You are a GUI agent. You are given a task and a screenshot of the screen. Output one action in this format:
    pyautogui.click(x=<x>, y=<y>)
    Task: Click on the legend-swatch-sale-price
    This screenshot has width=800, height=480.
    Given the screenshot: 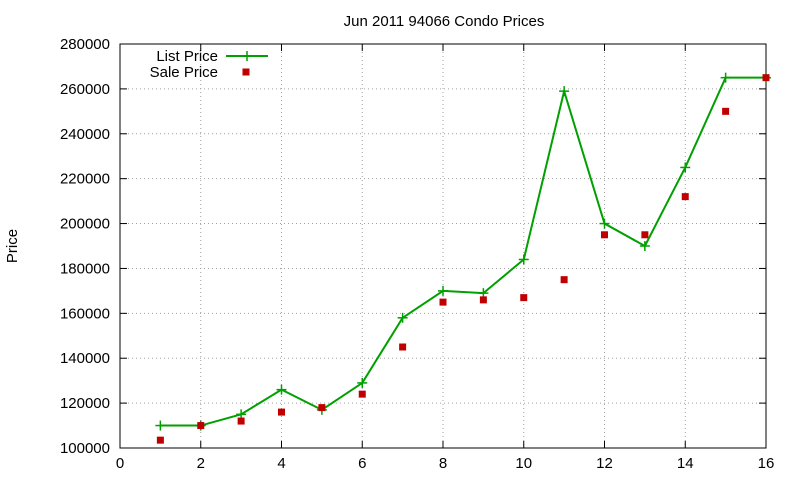 What is the action you would take?
    pyautogui.click(x=246, y=72)
    